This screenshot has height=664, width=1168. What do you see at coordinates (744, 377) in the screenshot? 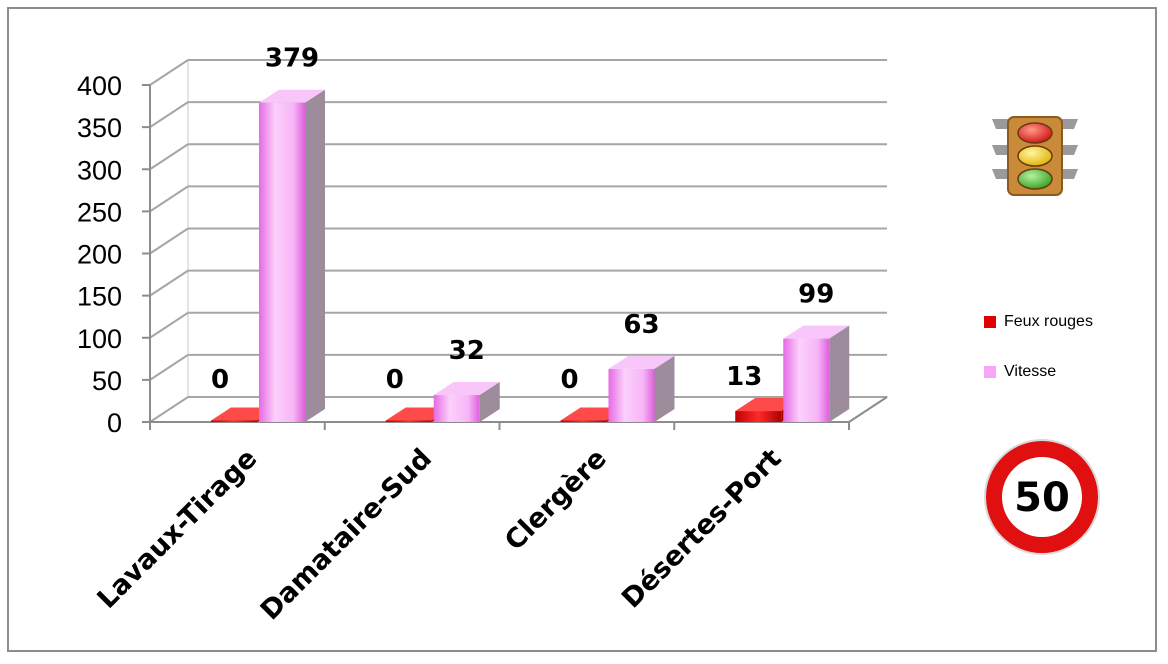
I see `data-label: 13` at bounding box center [744, 377].